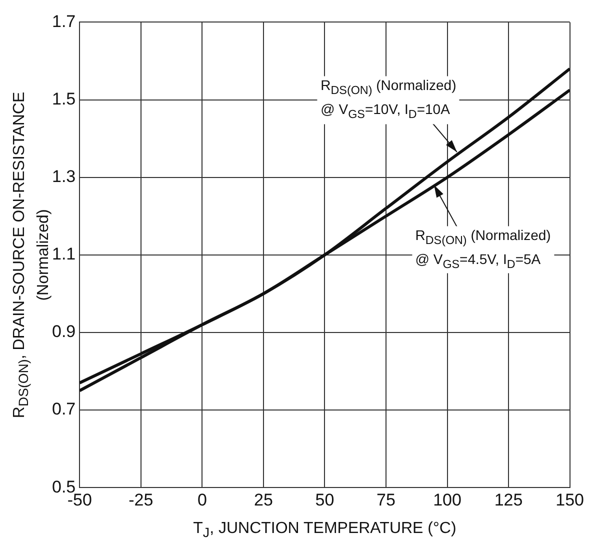 The image size is (595, 558). What do you see at coordinates (64, 409) in the screenshot?
I see `y-tick-label: 0.7` at bounding box center [64, 409].